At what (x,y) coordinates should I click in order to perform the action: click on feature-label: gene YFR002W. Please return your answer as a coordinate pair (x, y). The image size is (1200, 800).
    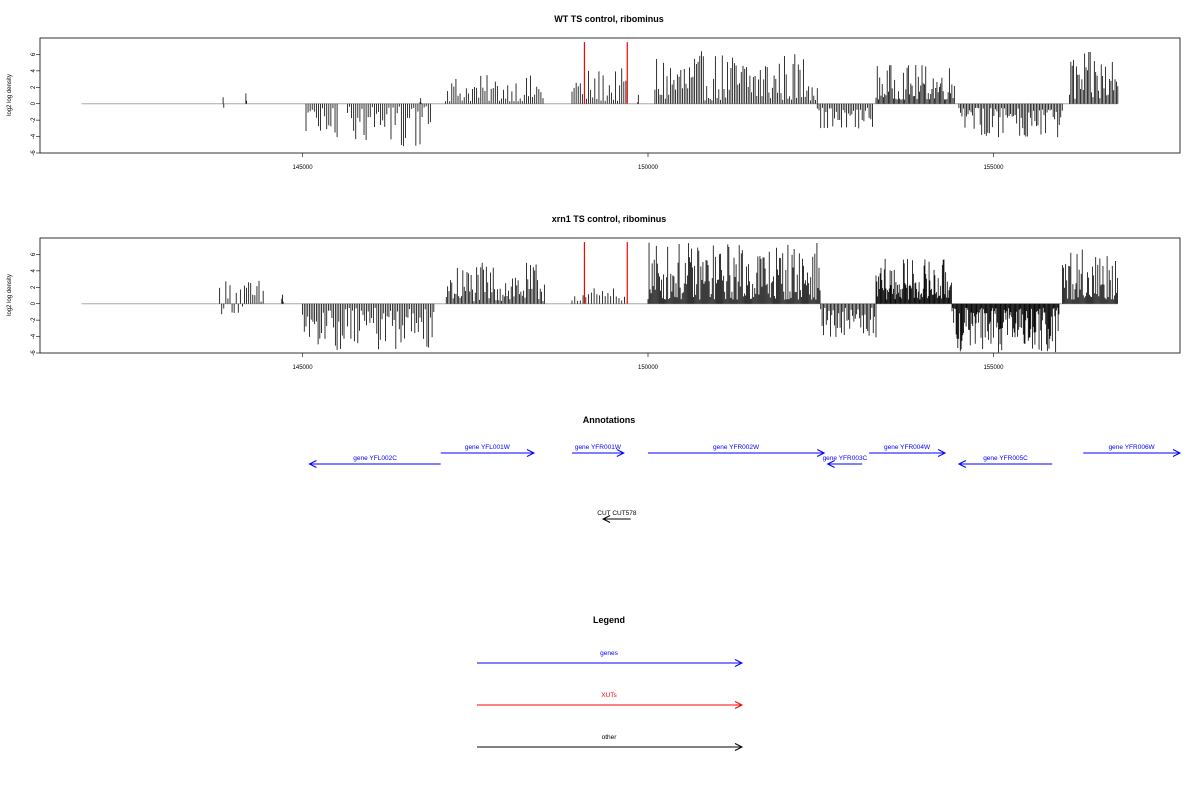
    Looking at the image, I should click on (736, 447).